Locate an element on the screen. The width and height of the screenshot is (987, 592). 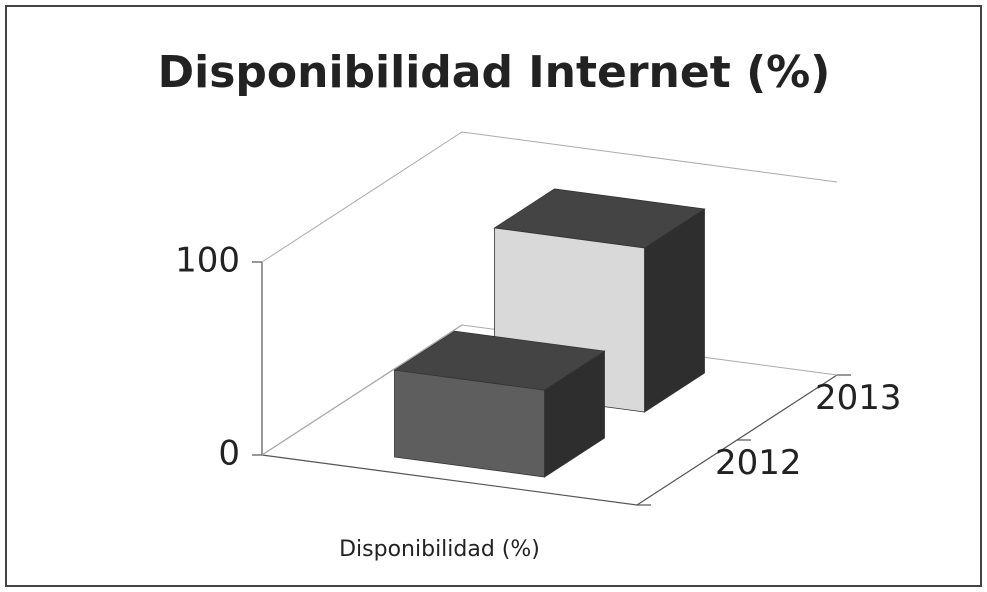
y-tick-label: 100 is located at coordinates (207, 261).